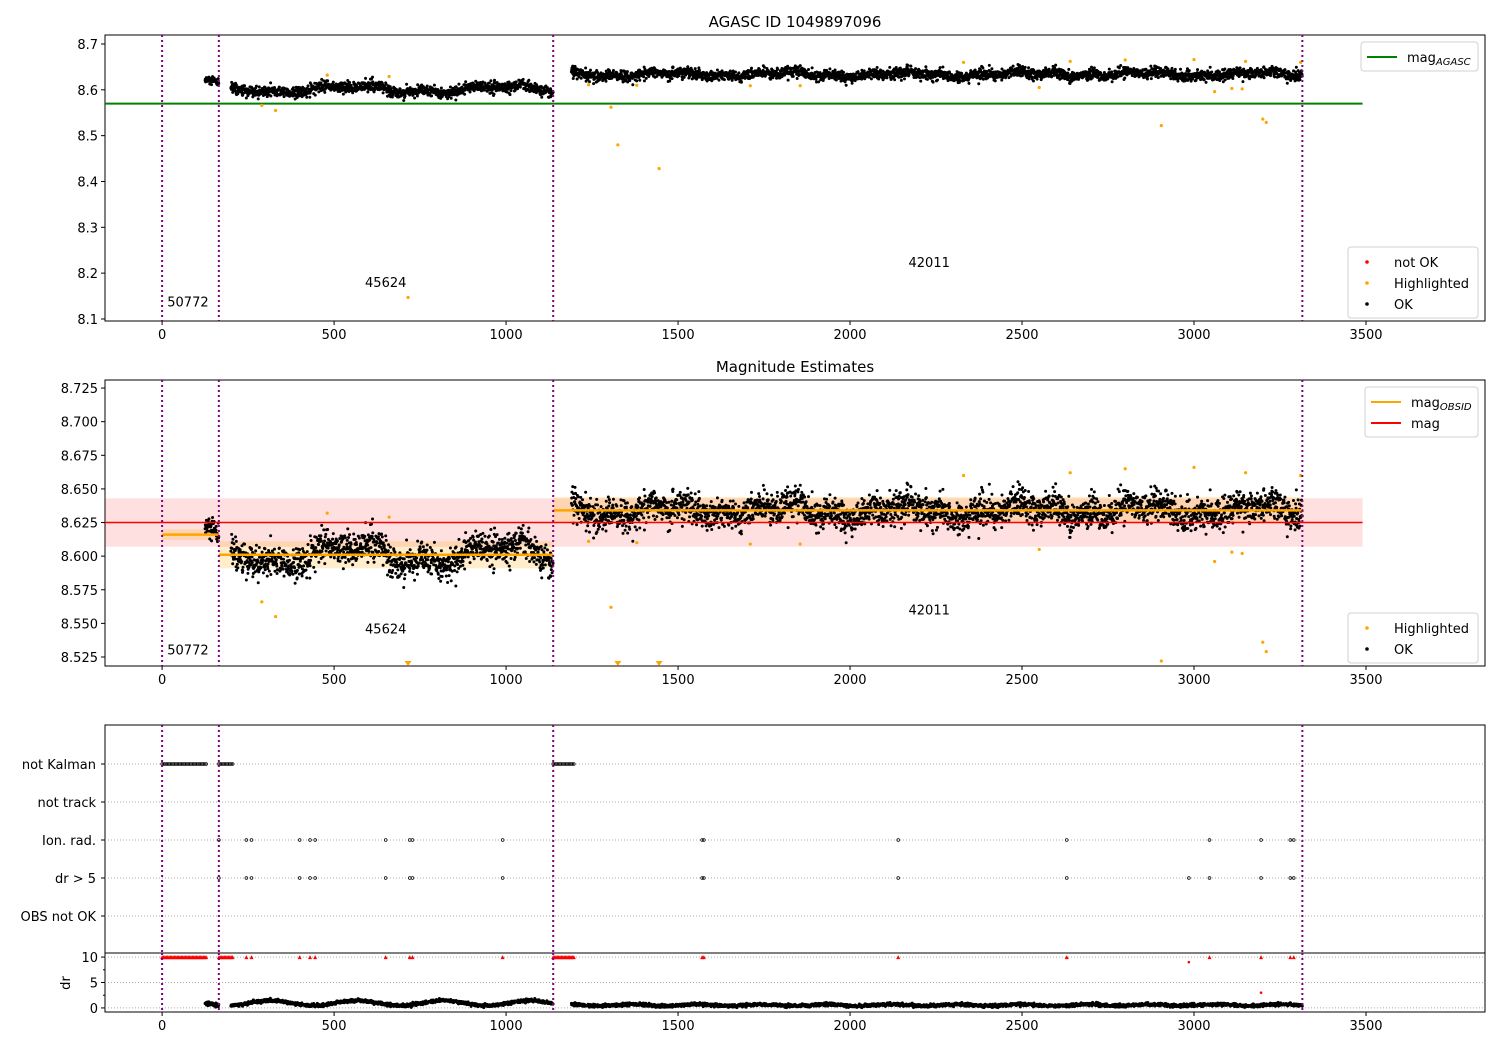  What do you see at coordinates (79, 490) in the screenshot?
I see `y-tick-label: 8.650` at bounding box center [79, 490].